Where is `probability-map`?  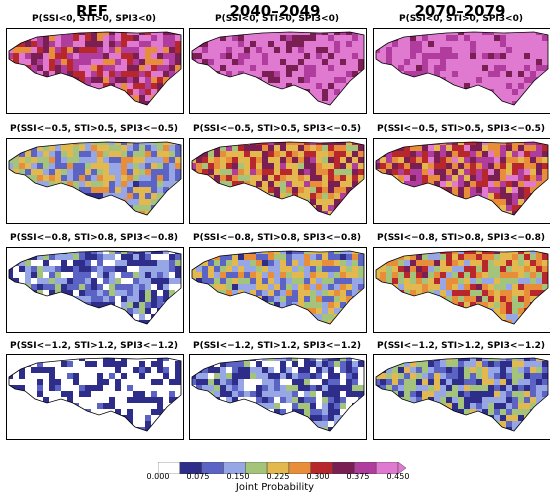
probability-map is located at coordinates (461, 290).